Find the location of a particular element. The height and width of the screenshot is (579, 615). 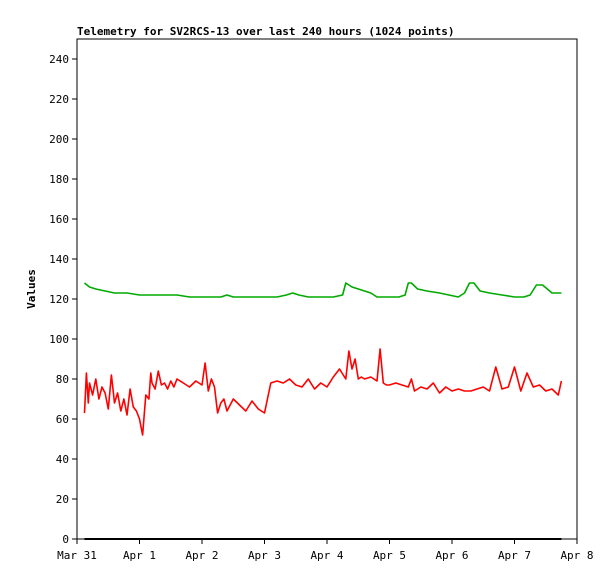

x-tick-label: Apr 5 is located at coordinates (389, 555).